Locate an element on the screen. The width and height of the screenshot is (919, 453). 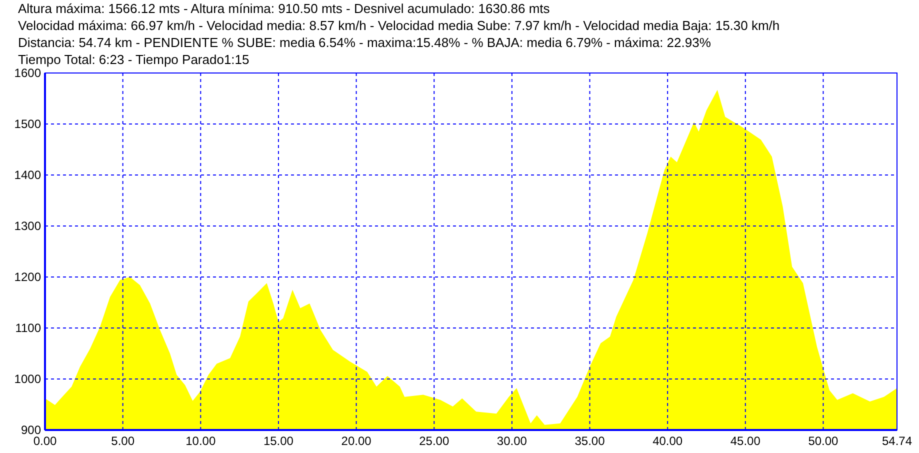
x-tick-label: 0.00 is located at coordinates (45, 441).